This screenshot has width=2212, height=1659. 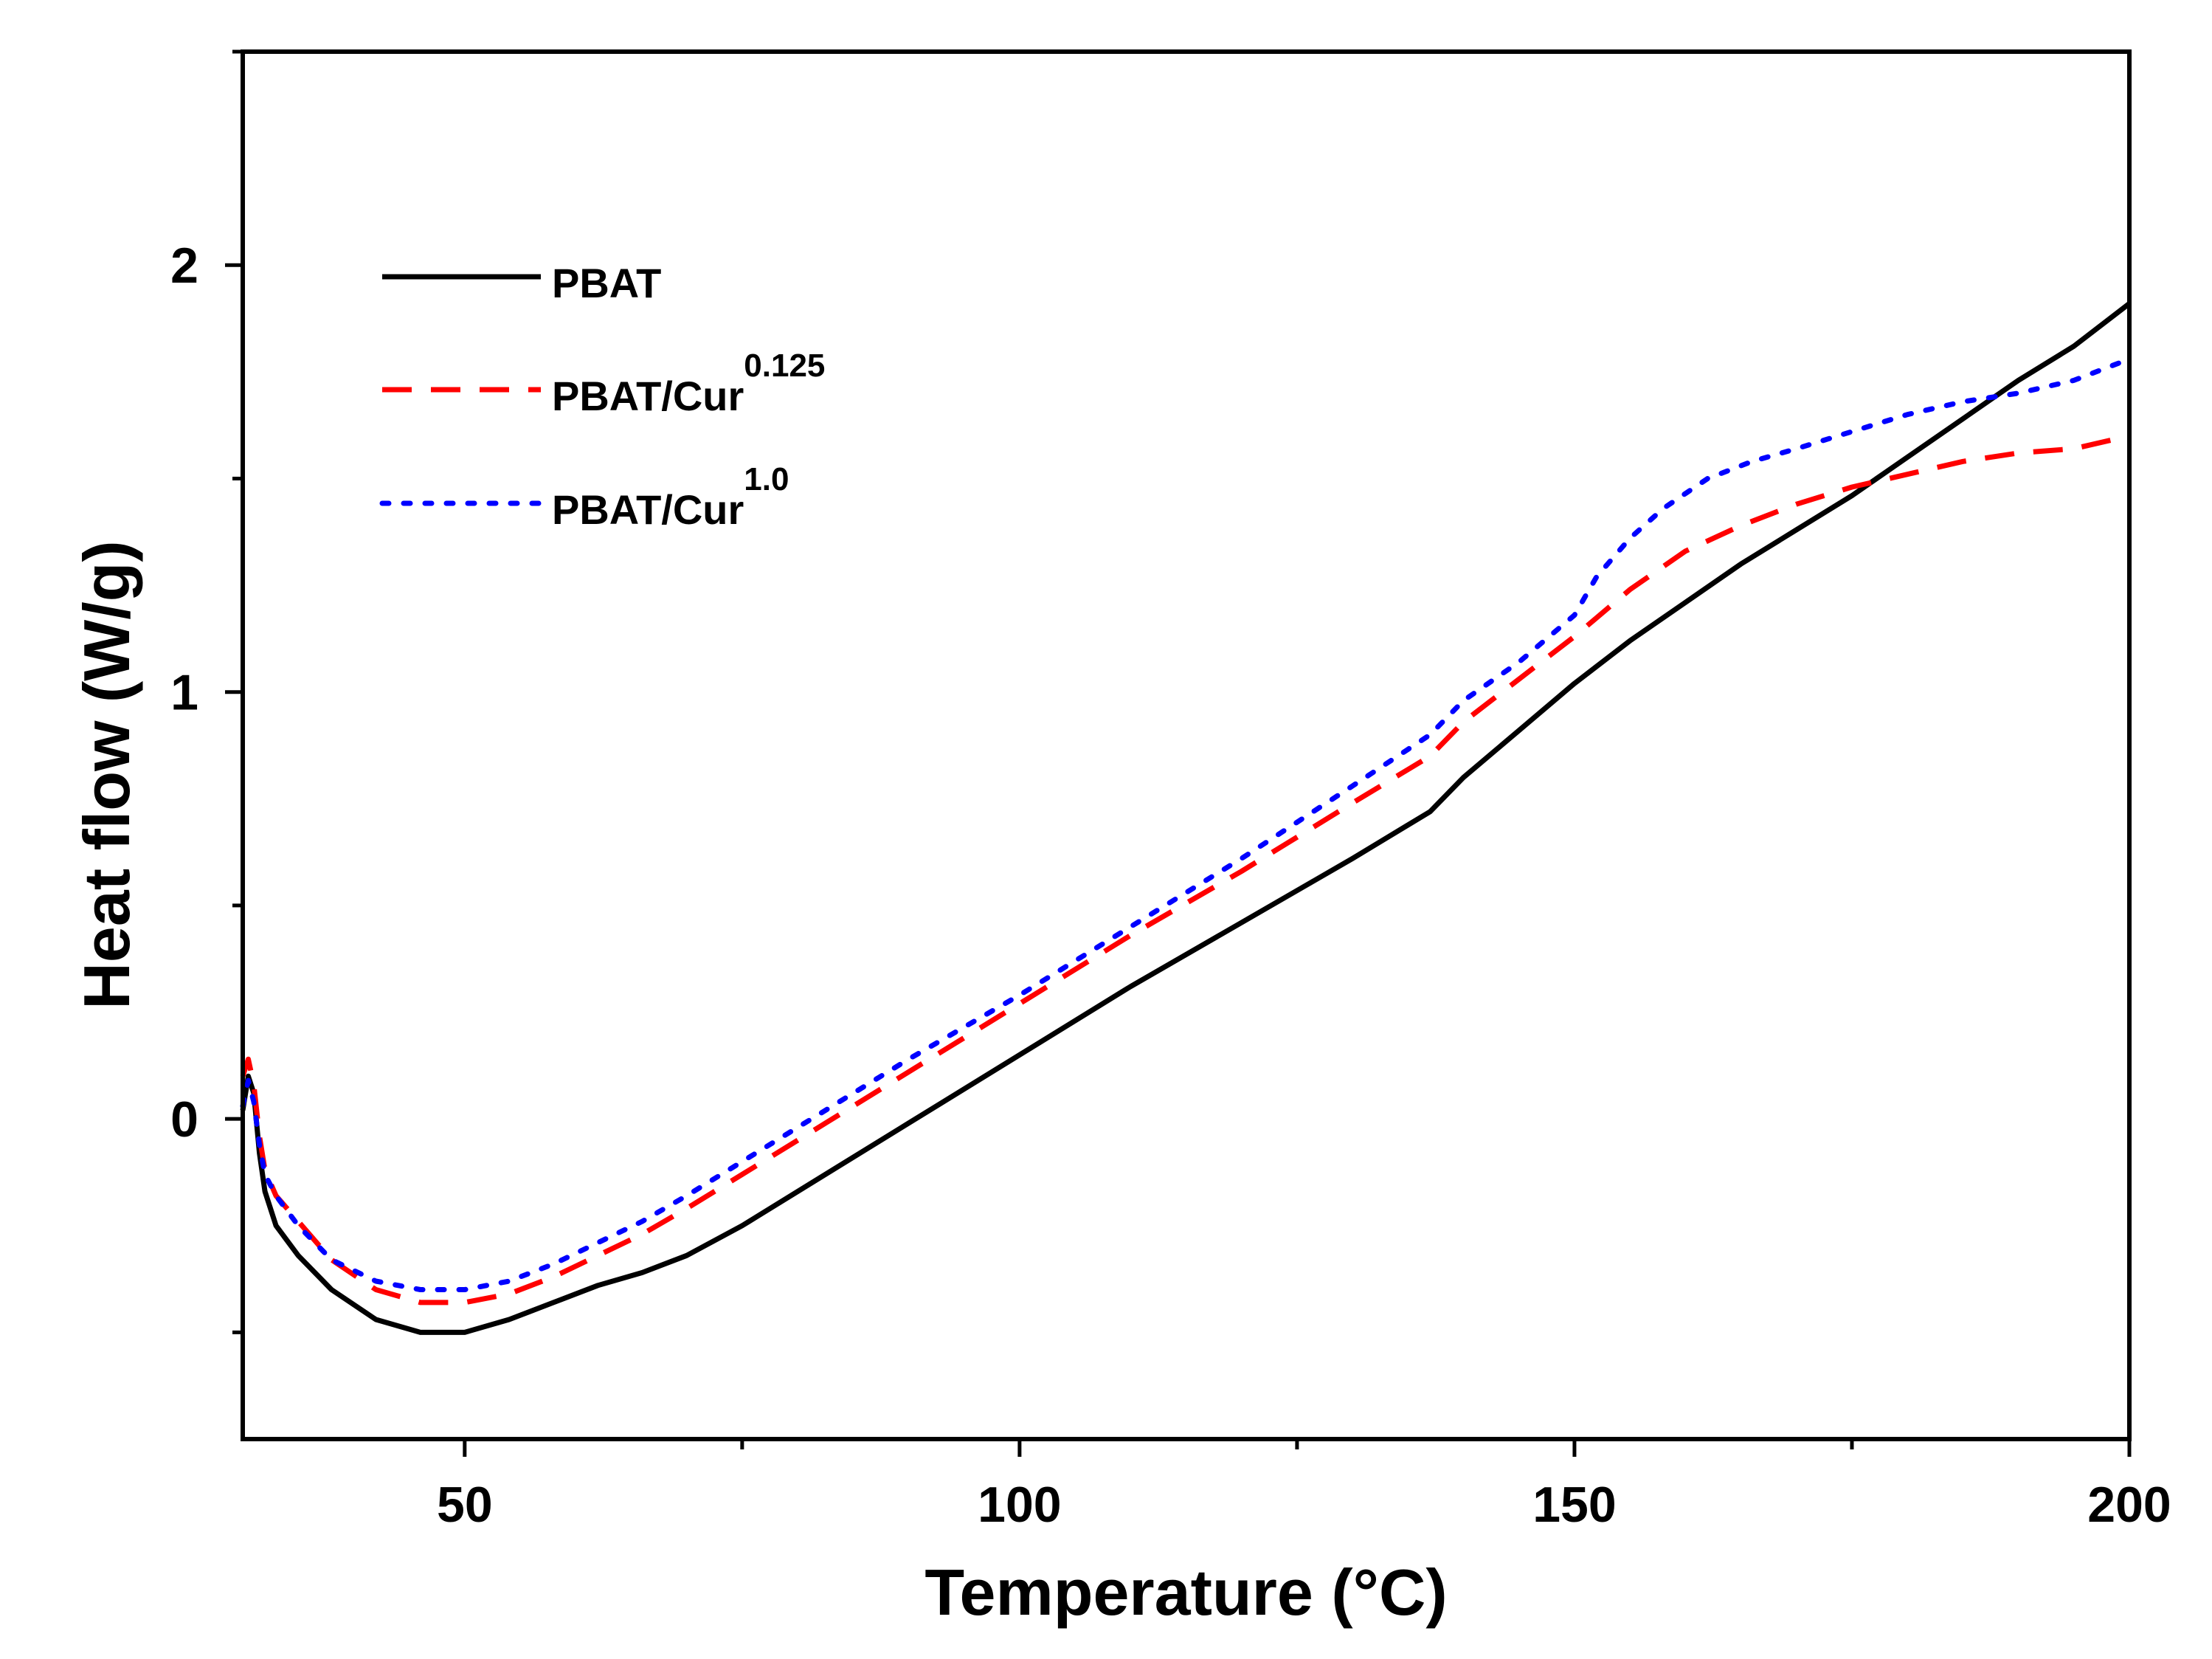 What do you see at coordinates (606, 283) in the screenshot?
I see `legend-label-1: PBAT` at bounding box center [606, 283].